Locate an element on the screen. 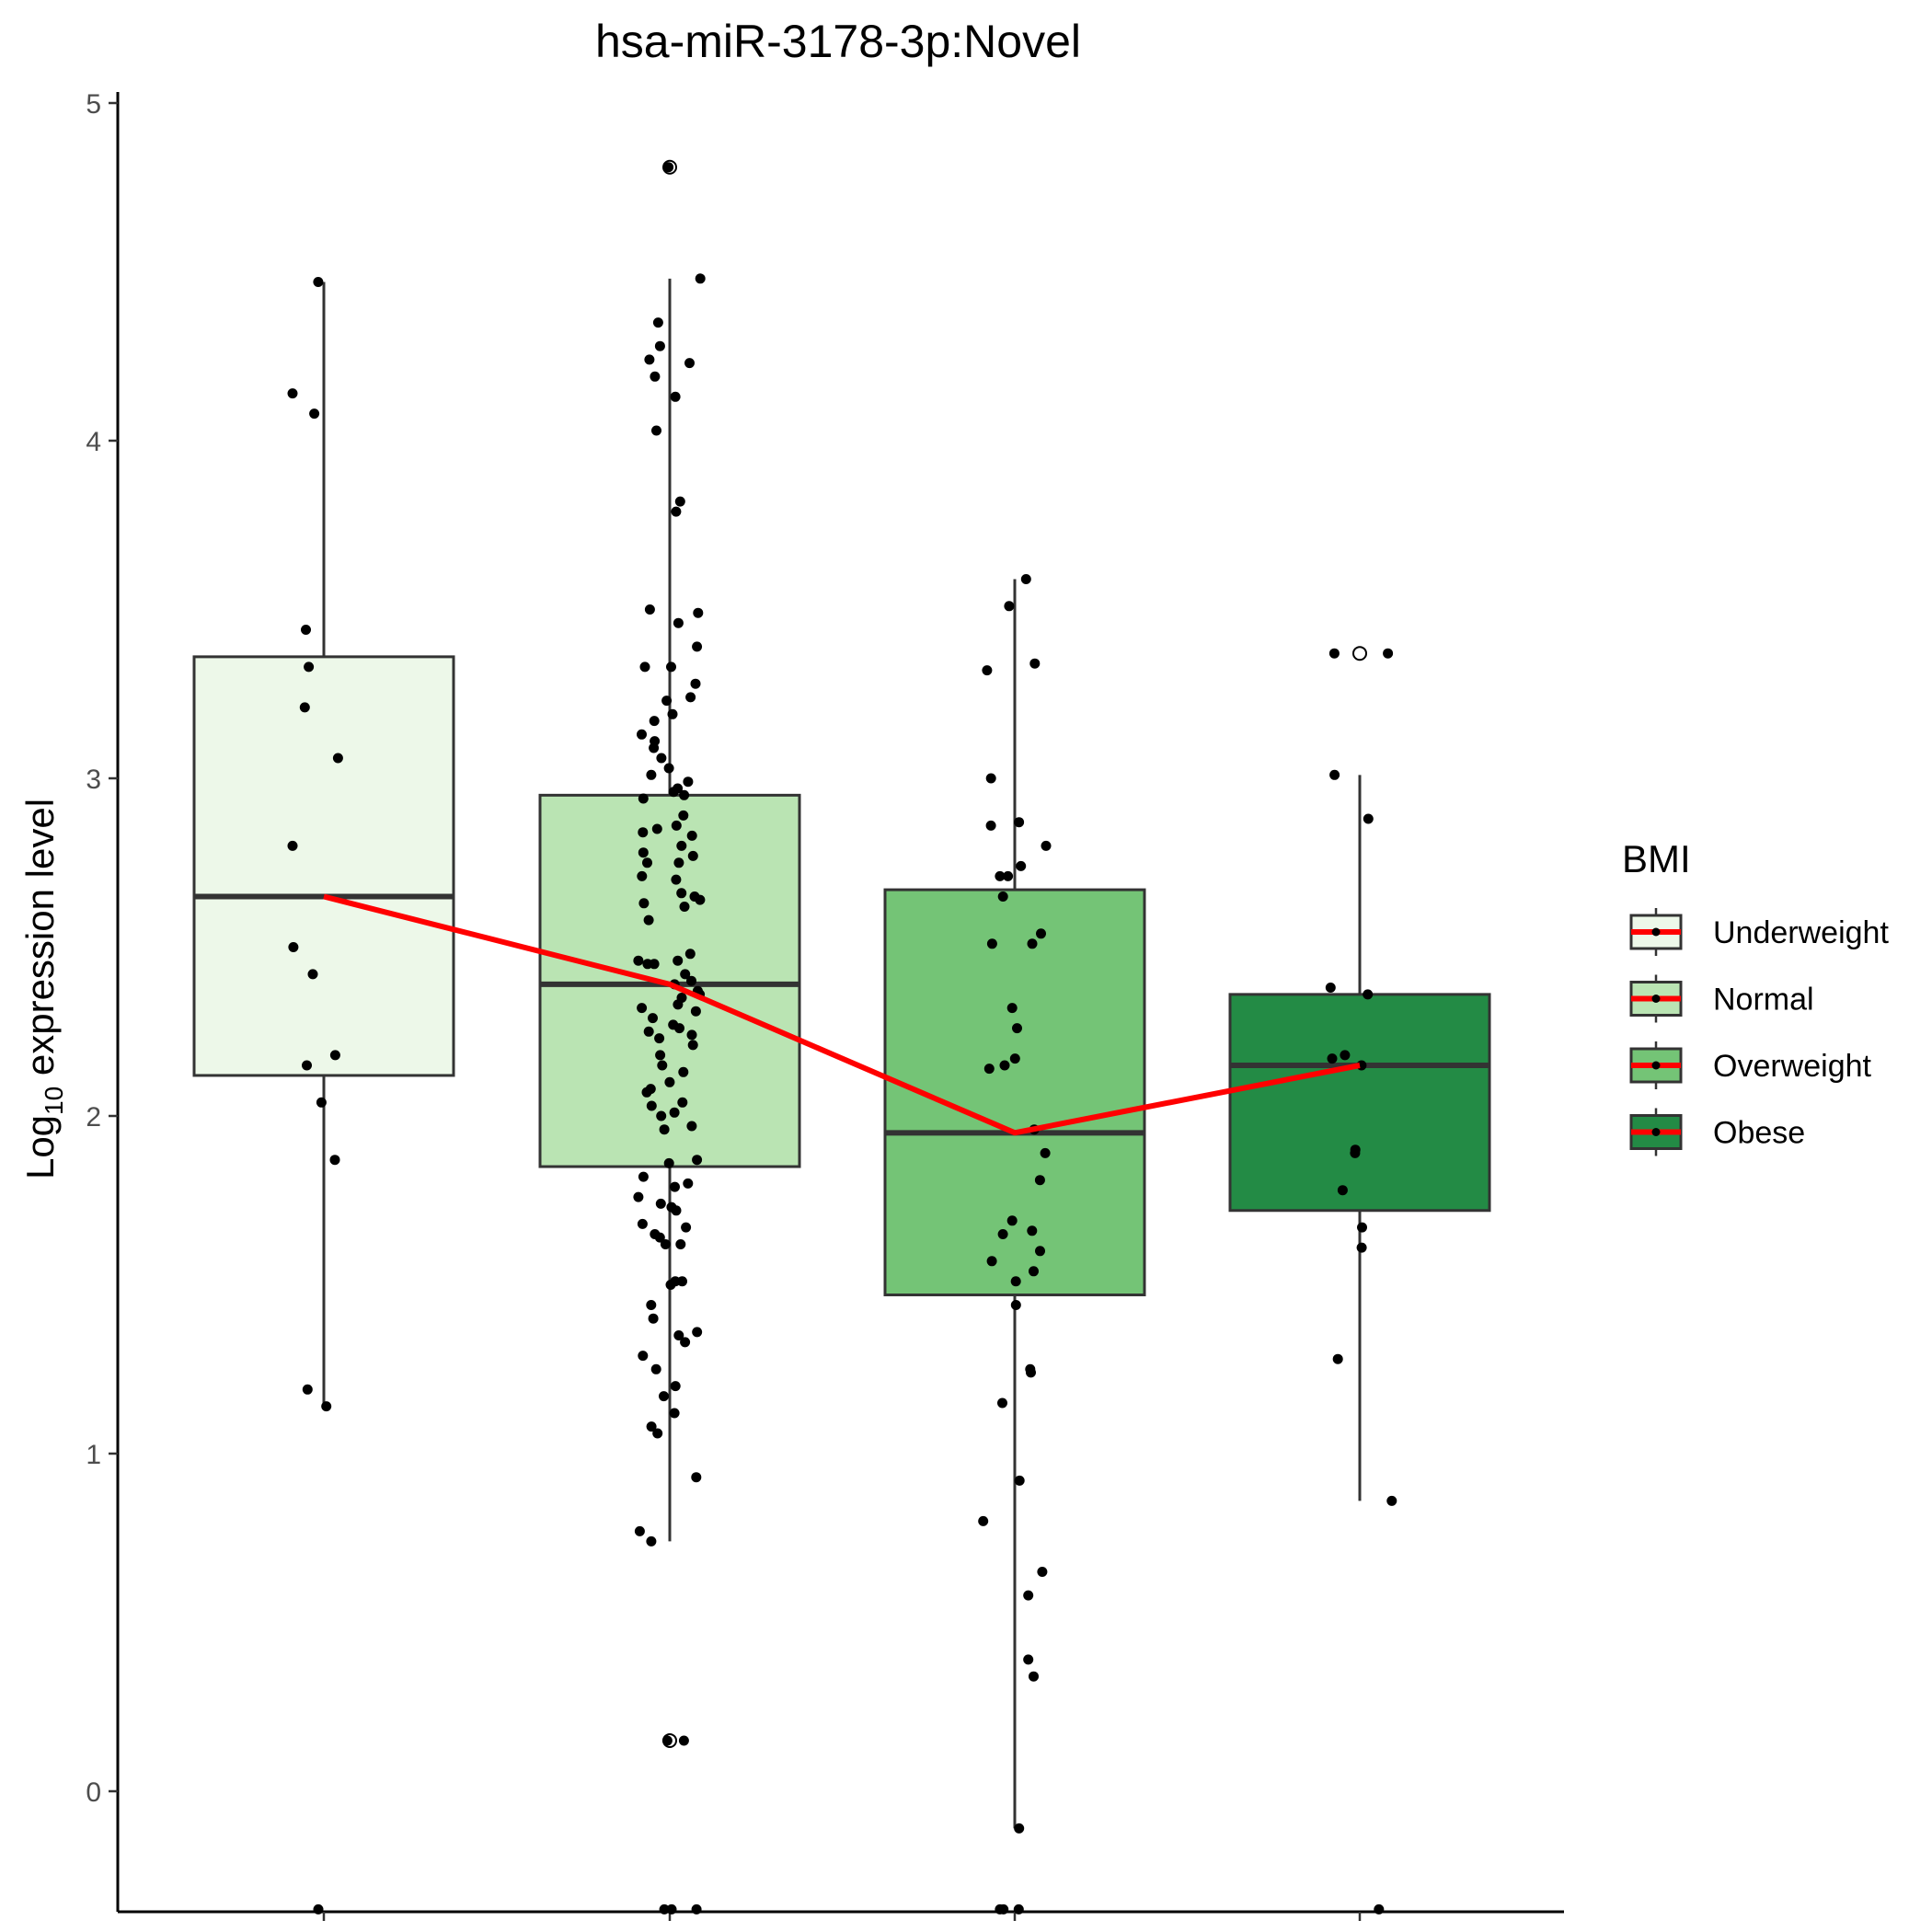  median-trend-line is located at coordinates (842, 1014).